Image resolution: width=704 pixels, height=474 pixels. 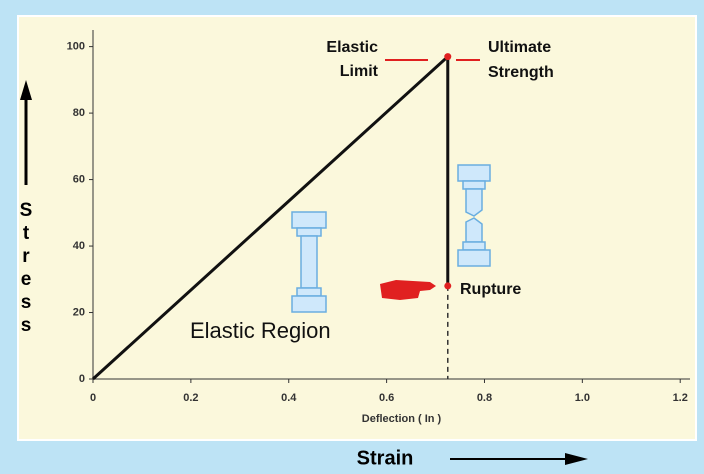 What do you see at coordinates (680, 398) in the screenshot?
I see `x-tick-label: 1.2` at bounding box center [680, 398].